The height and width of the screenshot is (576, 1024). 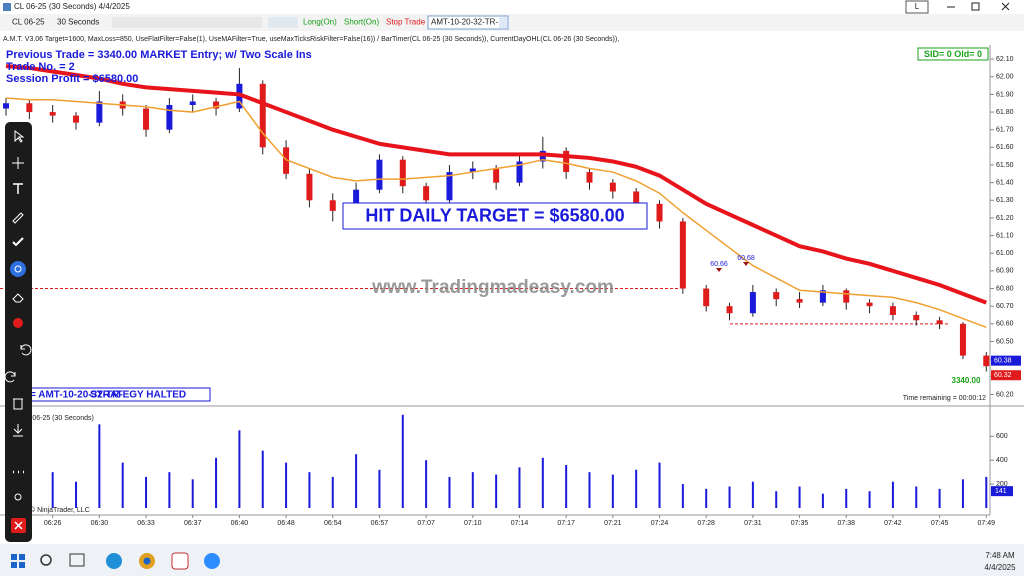 What do you see at coordinates (917, 7) in the screenshot?
I see `user-badge` at bounding box center [917, 7].